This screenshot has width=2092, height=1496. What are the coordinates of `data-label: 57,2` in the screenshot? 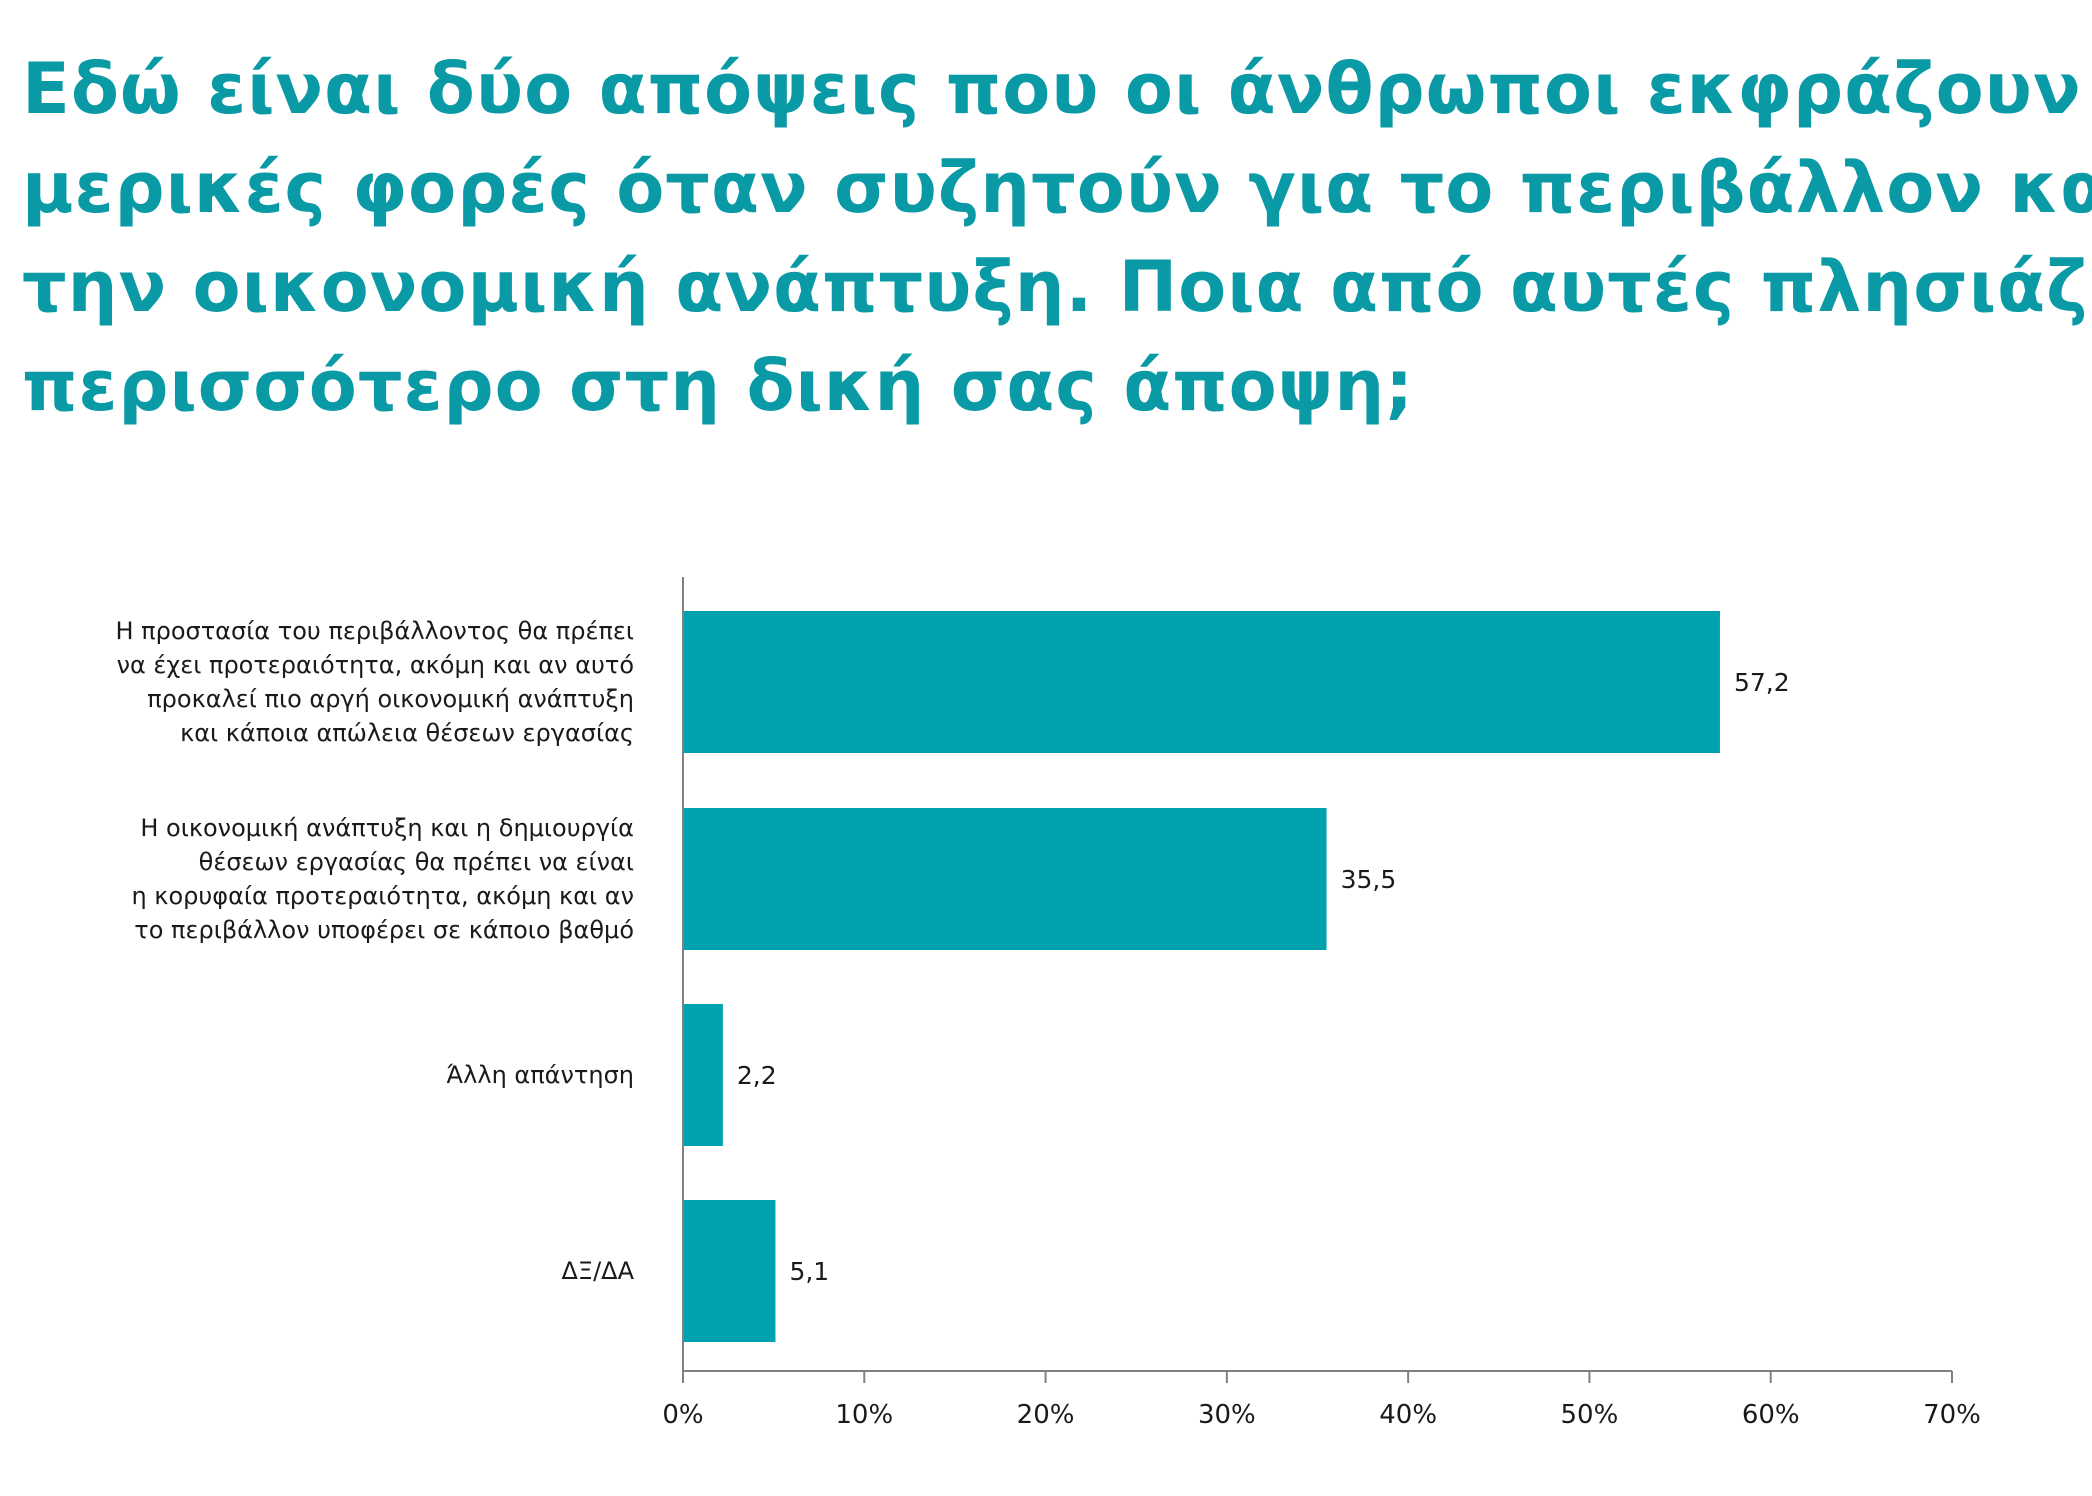 It's located at (1762, 682).